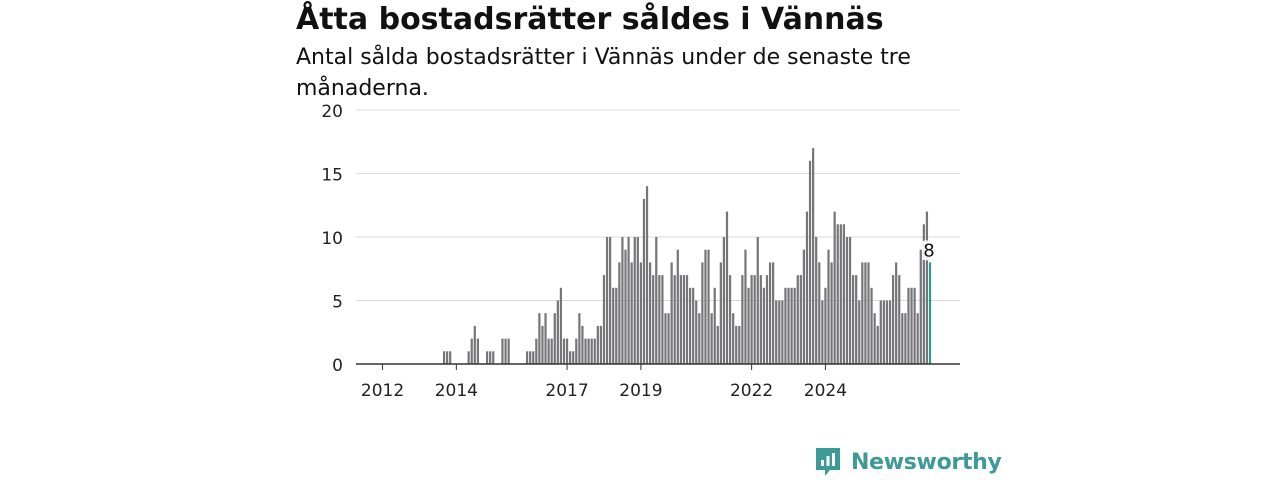  I want to click on highlight-value-label: 8, so click(928, 250).